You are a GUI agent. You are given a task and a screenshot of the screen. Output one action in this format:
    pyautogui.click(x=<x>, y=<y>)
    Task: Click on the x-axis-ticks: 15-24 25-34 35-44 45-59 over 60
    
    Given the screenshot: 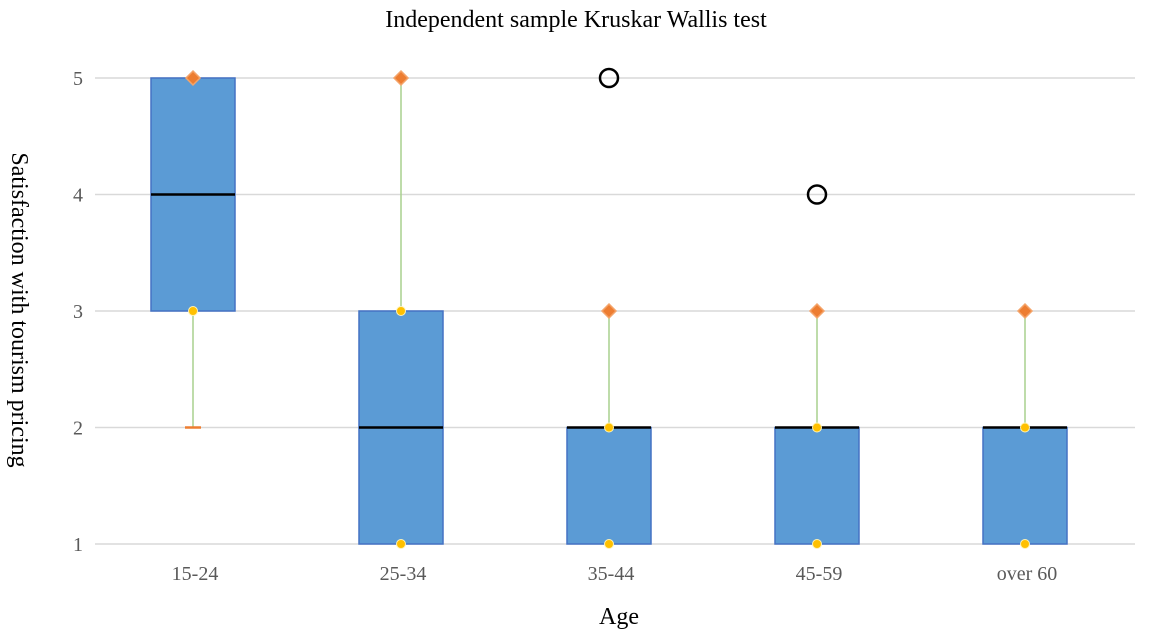 What is the action you would take?
    pyautogui.click(x=615, y=574)
    